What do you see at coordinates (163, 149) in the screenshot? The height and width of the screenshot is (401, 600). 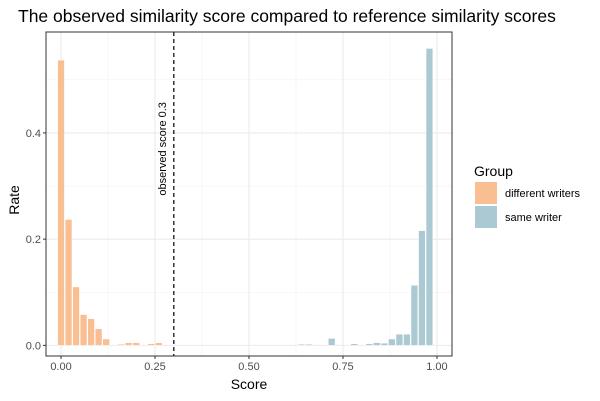 I see `observed-score-label: observed score 0.3` at bounding box center [163, 149].